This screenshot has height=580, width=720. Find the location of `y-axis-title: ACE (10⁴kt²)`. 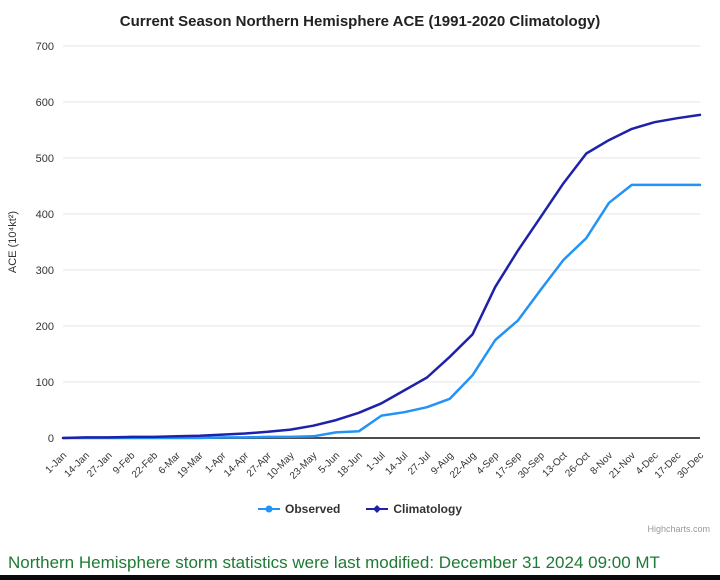

y-axis-title: ACE (10⁴kt²) is located at coordinates (13, 242).